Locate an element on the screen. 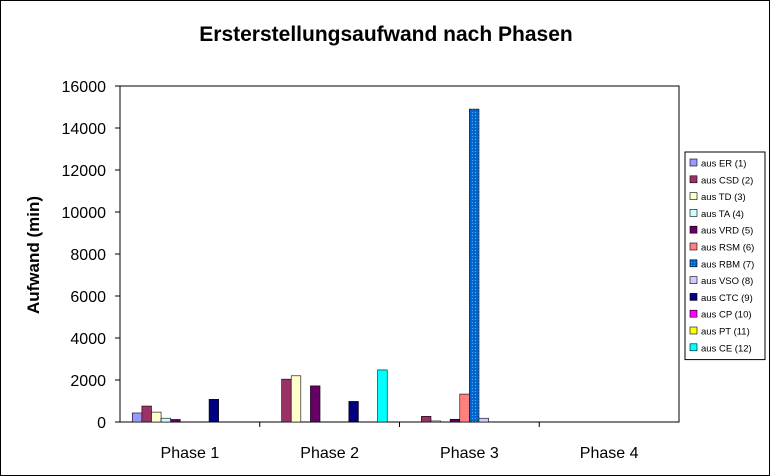 The width and height of the screenshot is (770, 476). y-tick-label: 2000 is located at coordinates (88, 381).